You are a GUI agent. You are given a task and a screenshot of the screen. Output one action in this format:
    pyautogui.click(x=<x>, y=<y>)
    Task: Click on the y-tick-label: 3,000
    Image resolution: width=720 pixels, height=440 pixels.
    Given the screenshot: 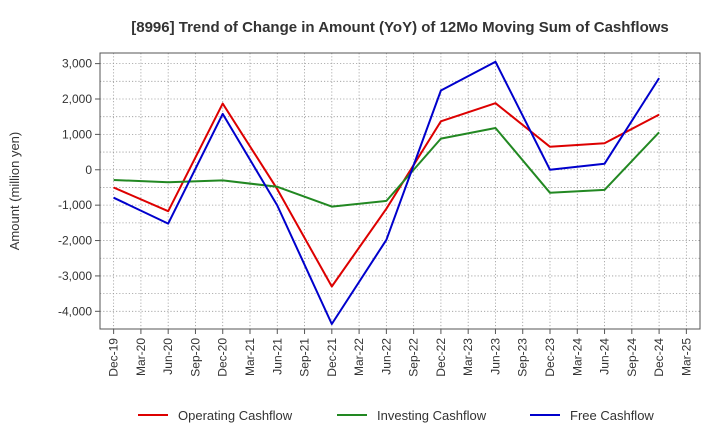 What is the action you would take?
    pyautogui.click(x=77, y=64)
    